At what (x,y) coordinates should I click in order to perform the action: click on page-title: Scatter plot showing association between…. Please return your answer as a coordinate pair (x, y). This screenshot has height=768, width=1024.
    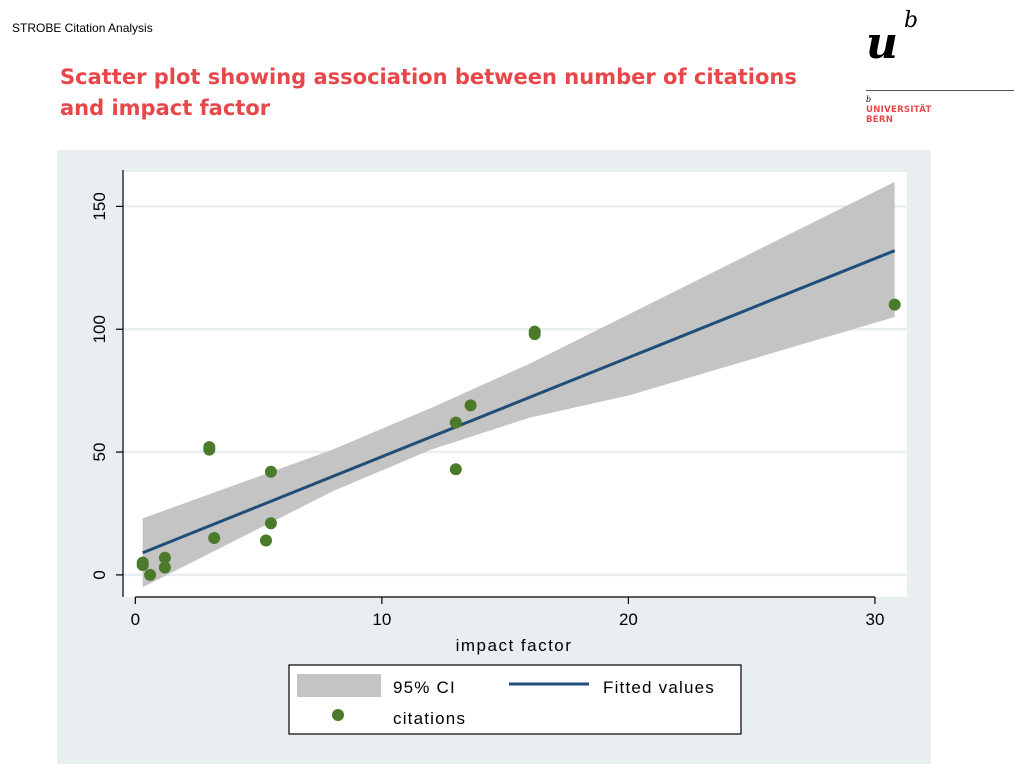
    Looking at the image, I should click on (450, 93).